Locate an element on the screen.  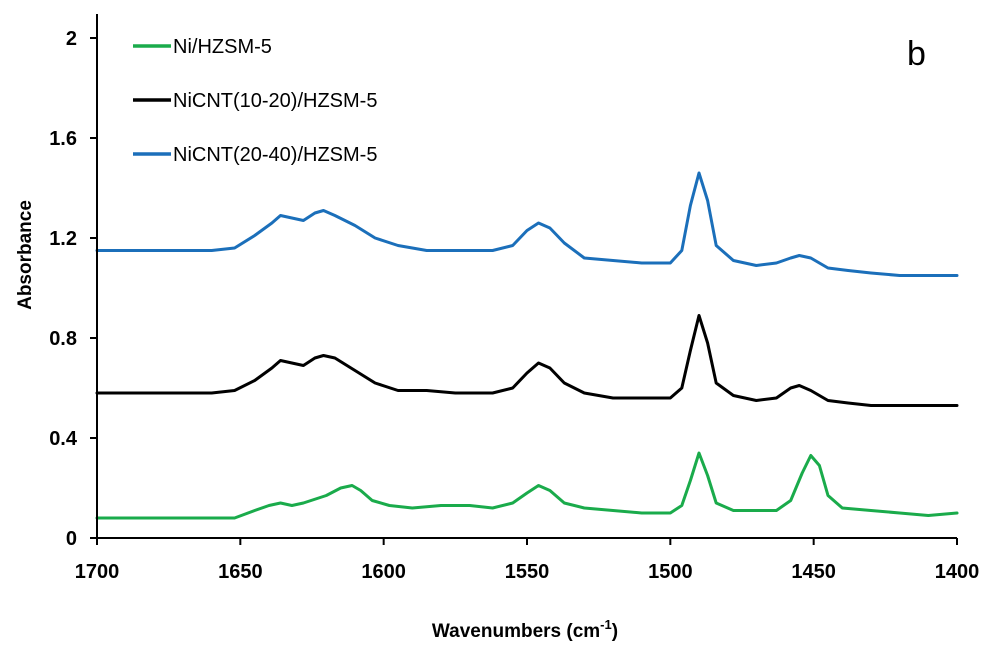
x-axis-title: Wavenumbers (cm-1) is located at coordinates (525, 629).